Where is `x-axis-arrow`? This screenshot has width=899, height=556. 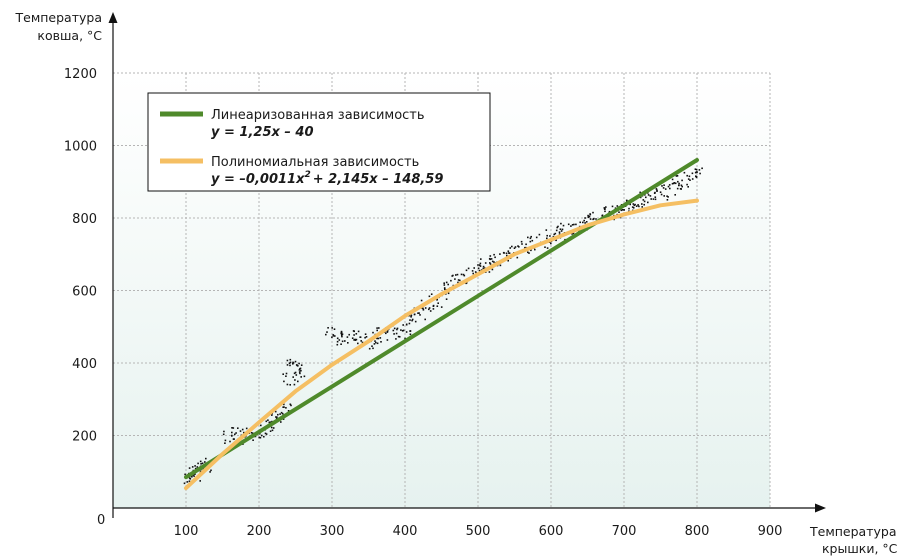
x-axis-arrow is located at coordinates (820, 508).